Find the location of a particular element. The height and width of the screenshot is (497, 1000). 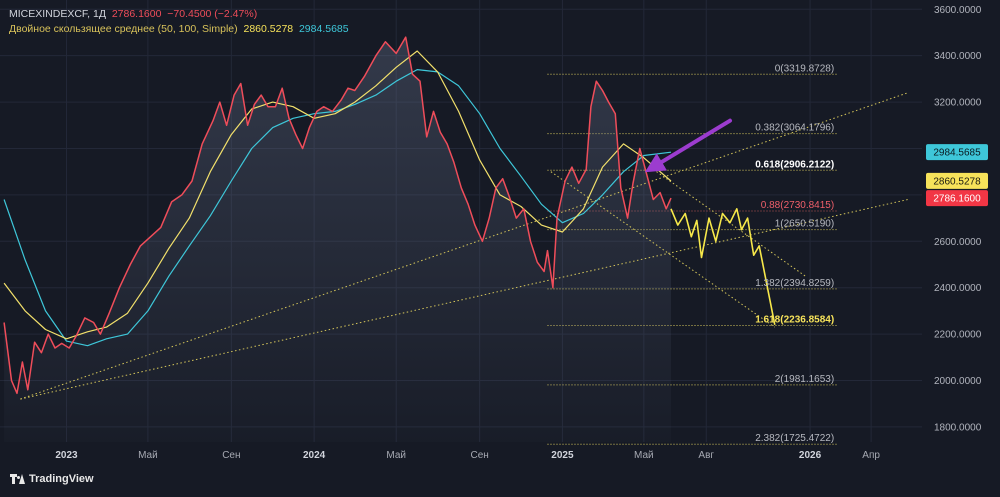

x-axis-tick-label: 2024 is located at coordinates (314, 455).